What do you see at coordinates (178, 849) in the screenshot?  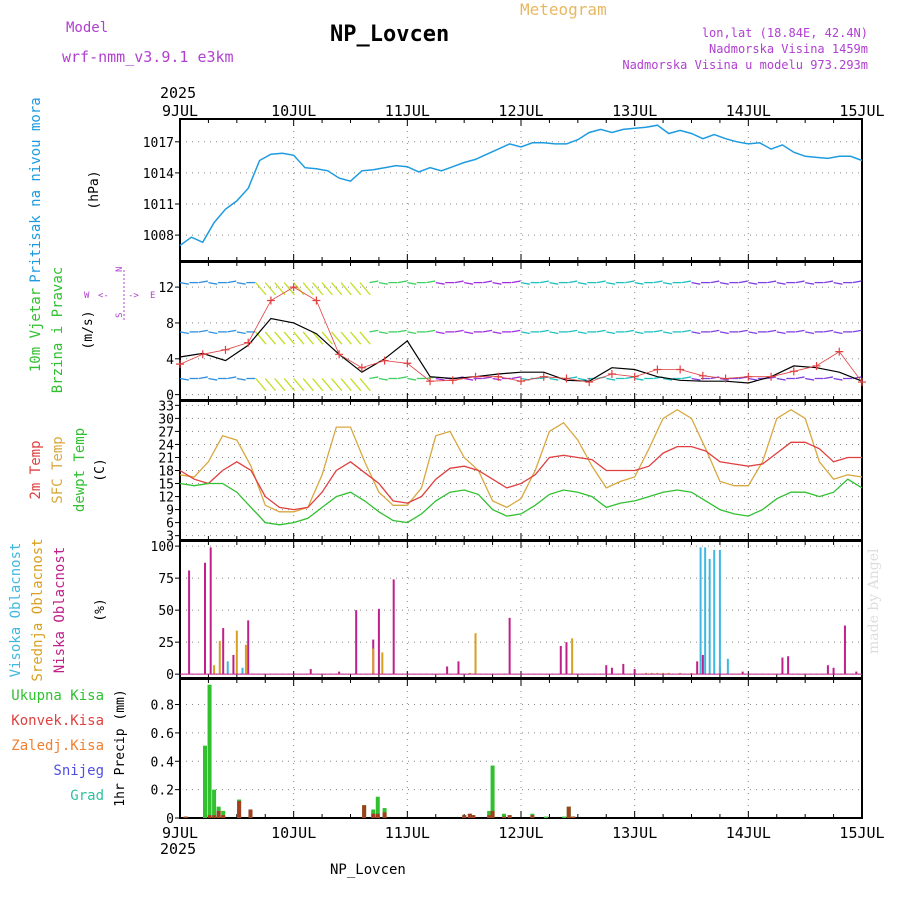 I see `year-label-bottom: 2025` at bounding box center [178, 849].